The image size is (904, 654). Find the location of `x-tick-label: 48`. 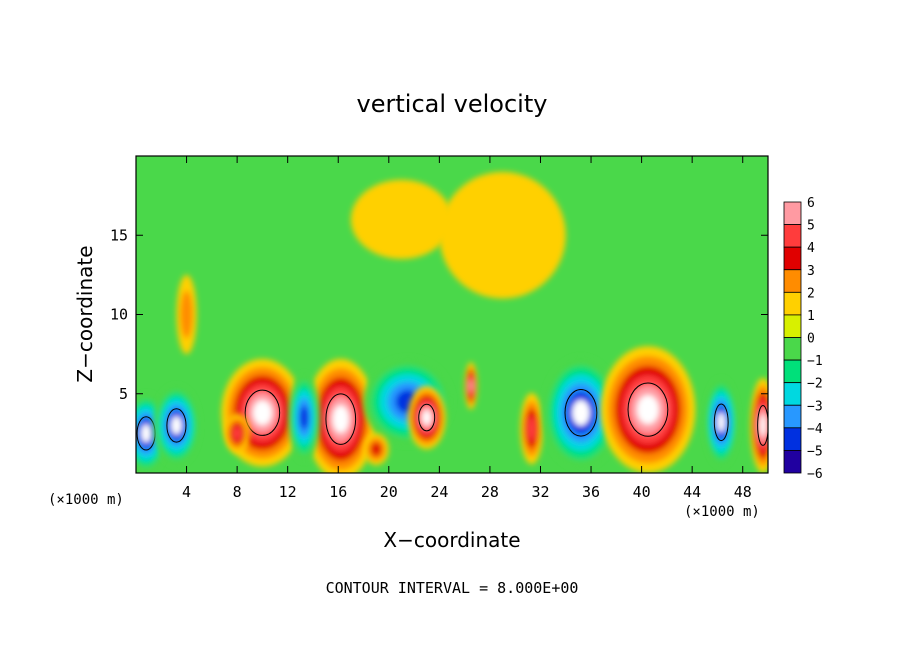

x-tick-label: 48 is located at coordinates (743, 492).